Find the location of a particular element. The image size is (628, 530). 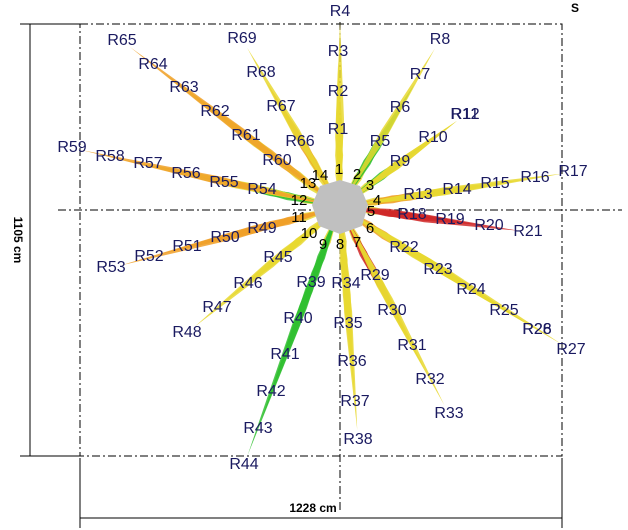

ray-label: R39 is located at coordinates (310, 282).